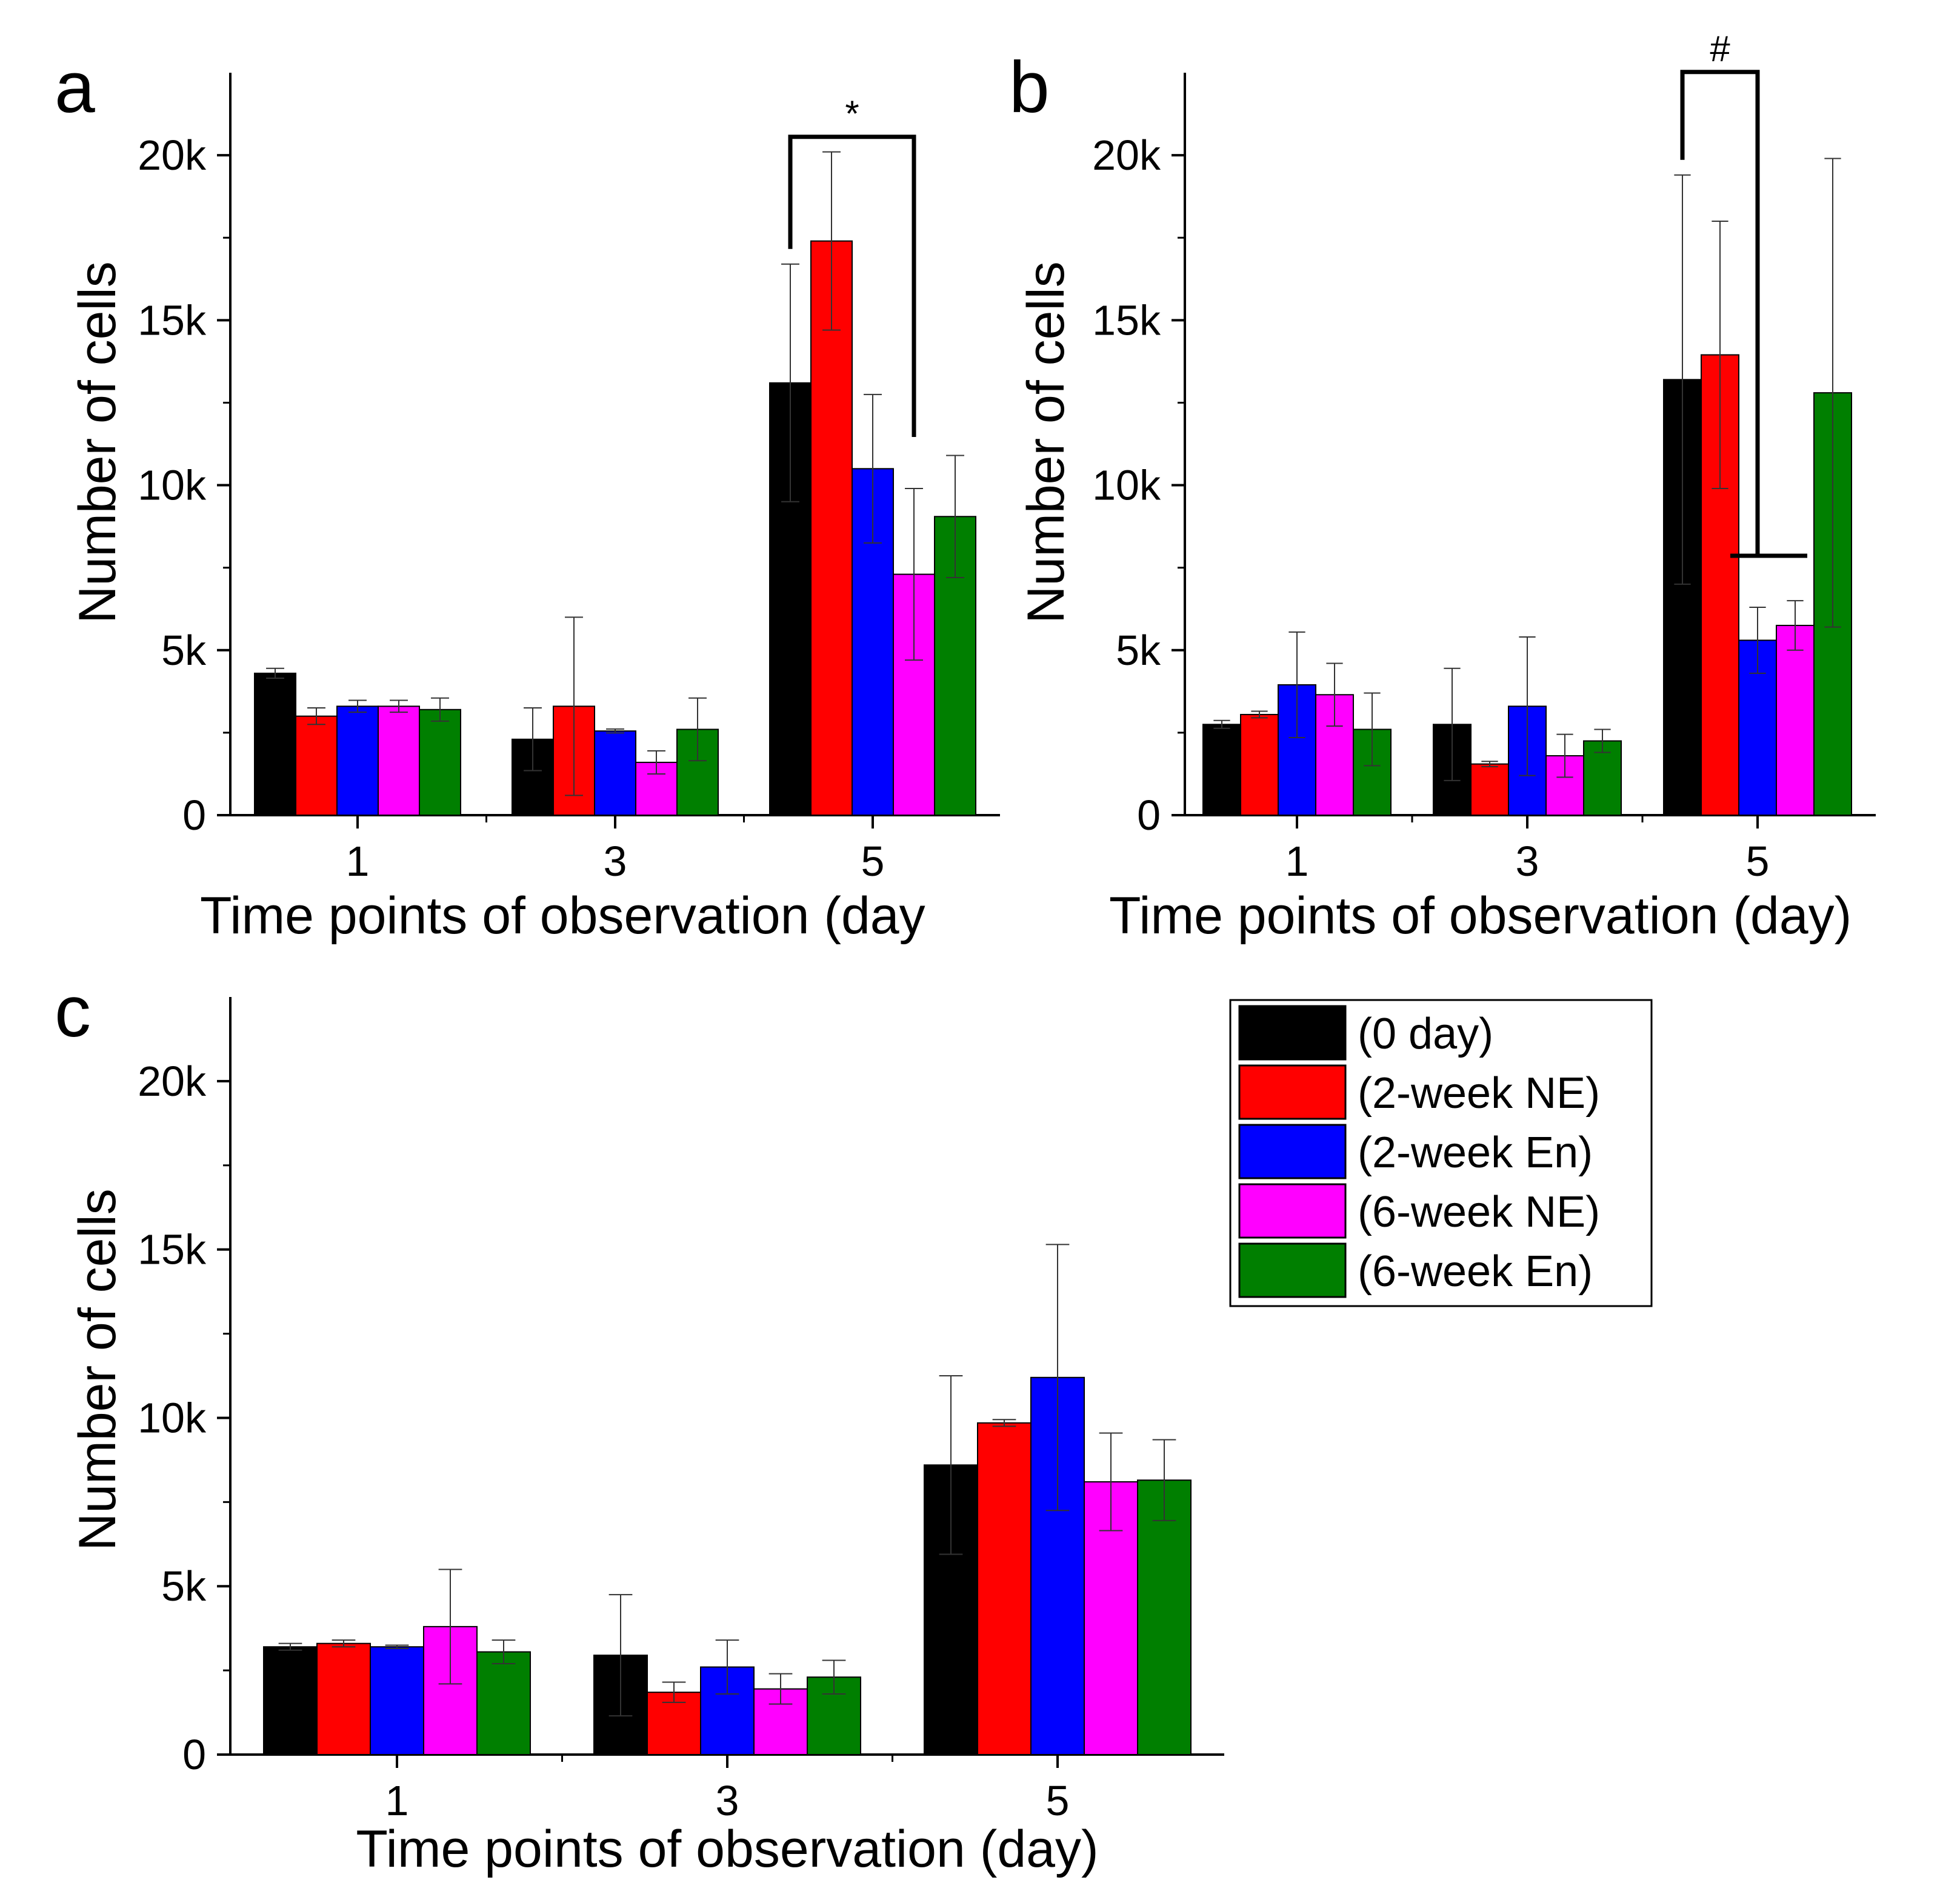 This screenshot has height=1897, width=1960. Describe the element at coordinates (1058, 1800) in the screenshot. I see `panel-c-x-tick-label: 5` at that location.